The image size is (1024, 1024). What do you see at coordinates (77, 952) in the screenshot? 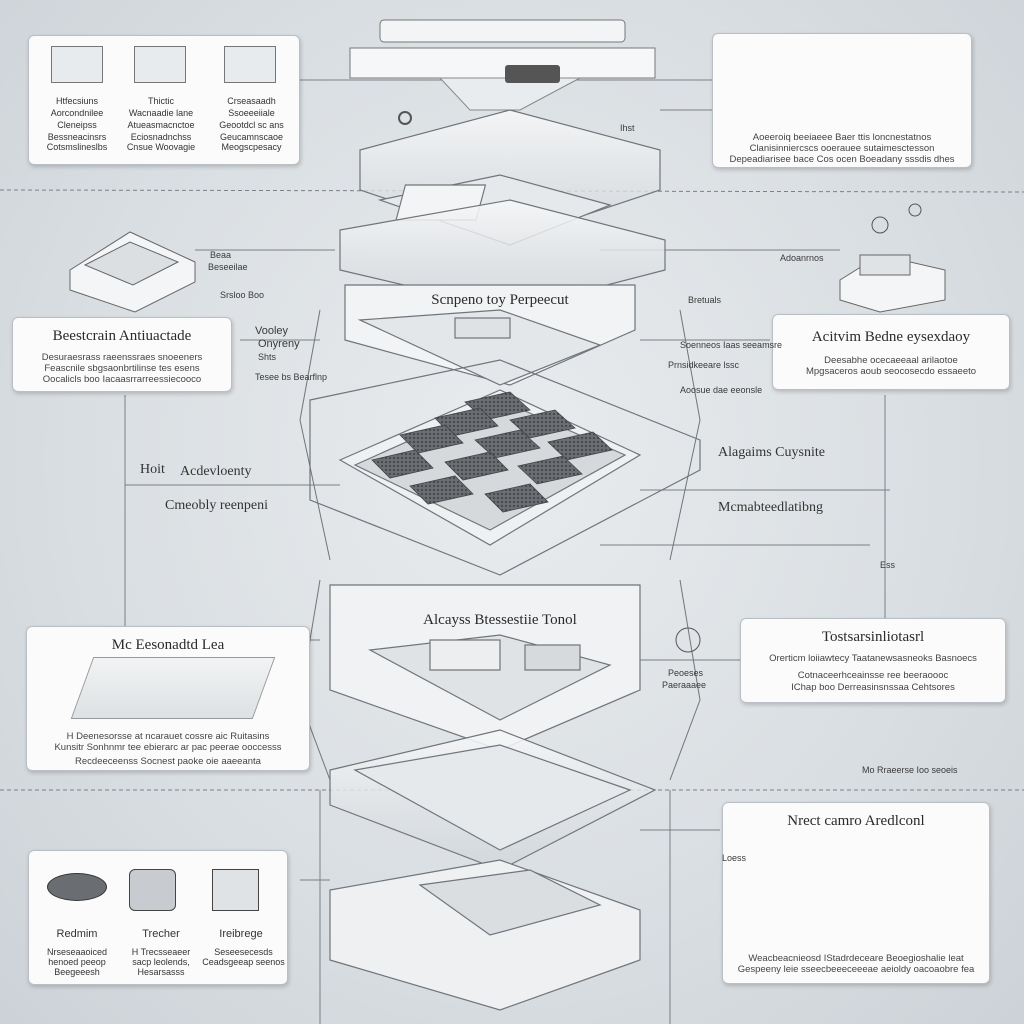
I see `c1-l1: Nrseseaaoiced` at bounding box center [77, 952].